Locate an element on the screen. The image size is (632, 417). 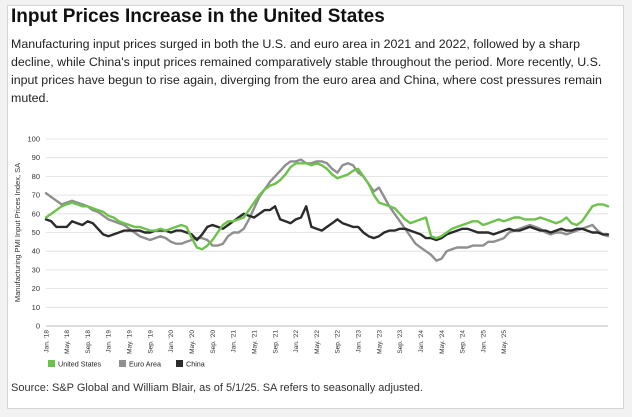
y-tick-label: 70 is located at coordinates (36, 195).